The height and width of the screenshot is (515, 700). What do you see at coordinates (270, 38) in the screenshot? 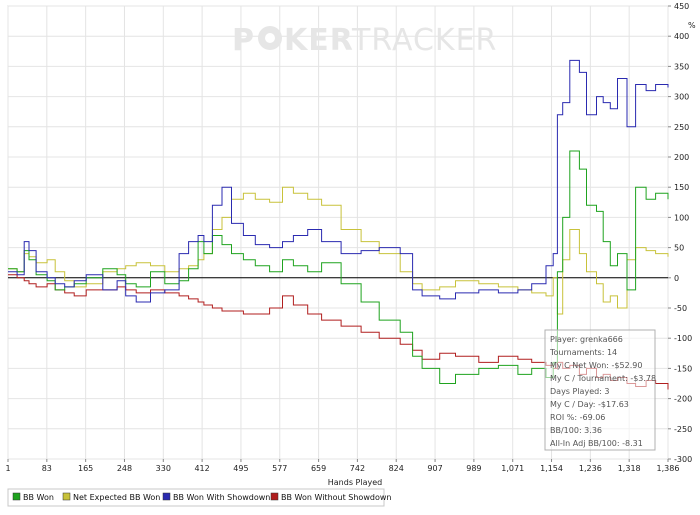
I see `spade-logo-icon` at bounding box center [270, 38].